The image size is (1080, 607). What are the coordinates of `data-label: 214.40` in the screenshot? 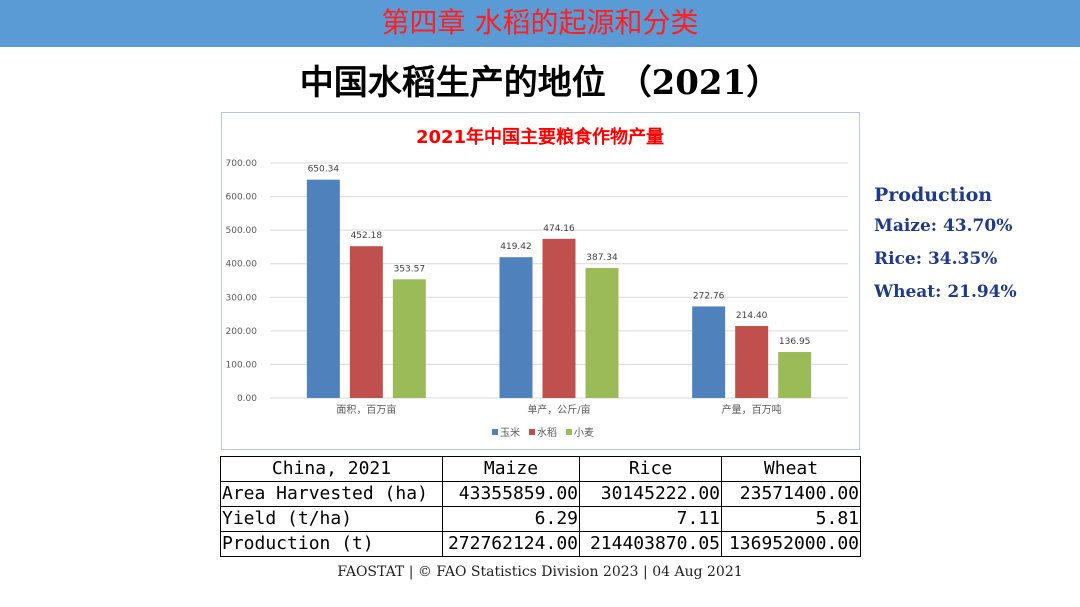 It's located at (752, 316).